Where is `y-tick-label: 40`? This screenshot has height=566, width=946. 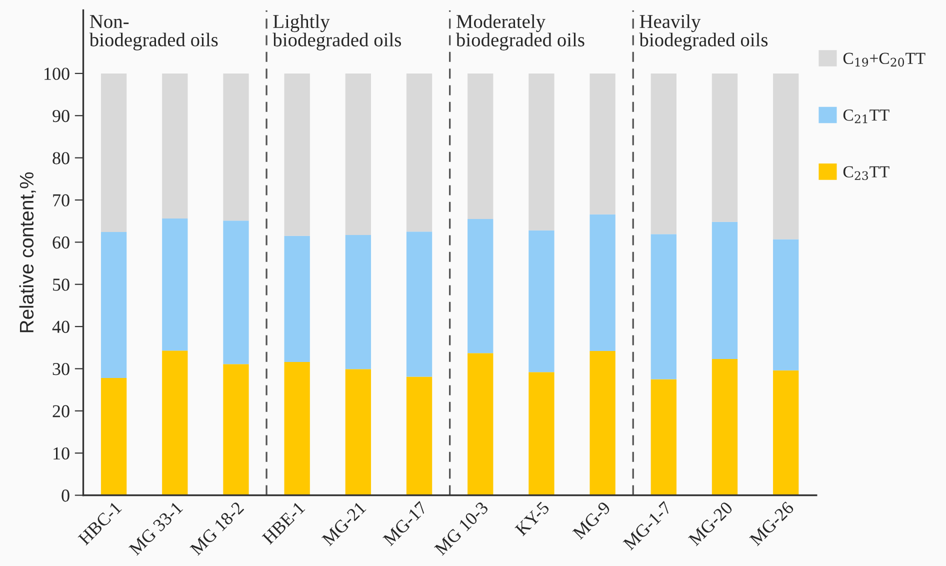
y-tick-label: 40 is located at coordinates (61, 326).